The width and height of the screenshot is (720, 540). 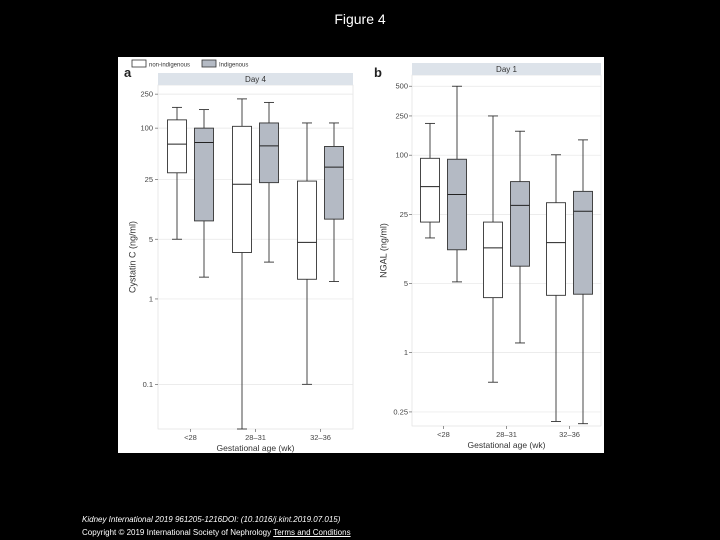 I want to click on panel-letter: b, so click(x=378, y=72).